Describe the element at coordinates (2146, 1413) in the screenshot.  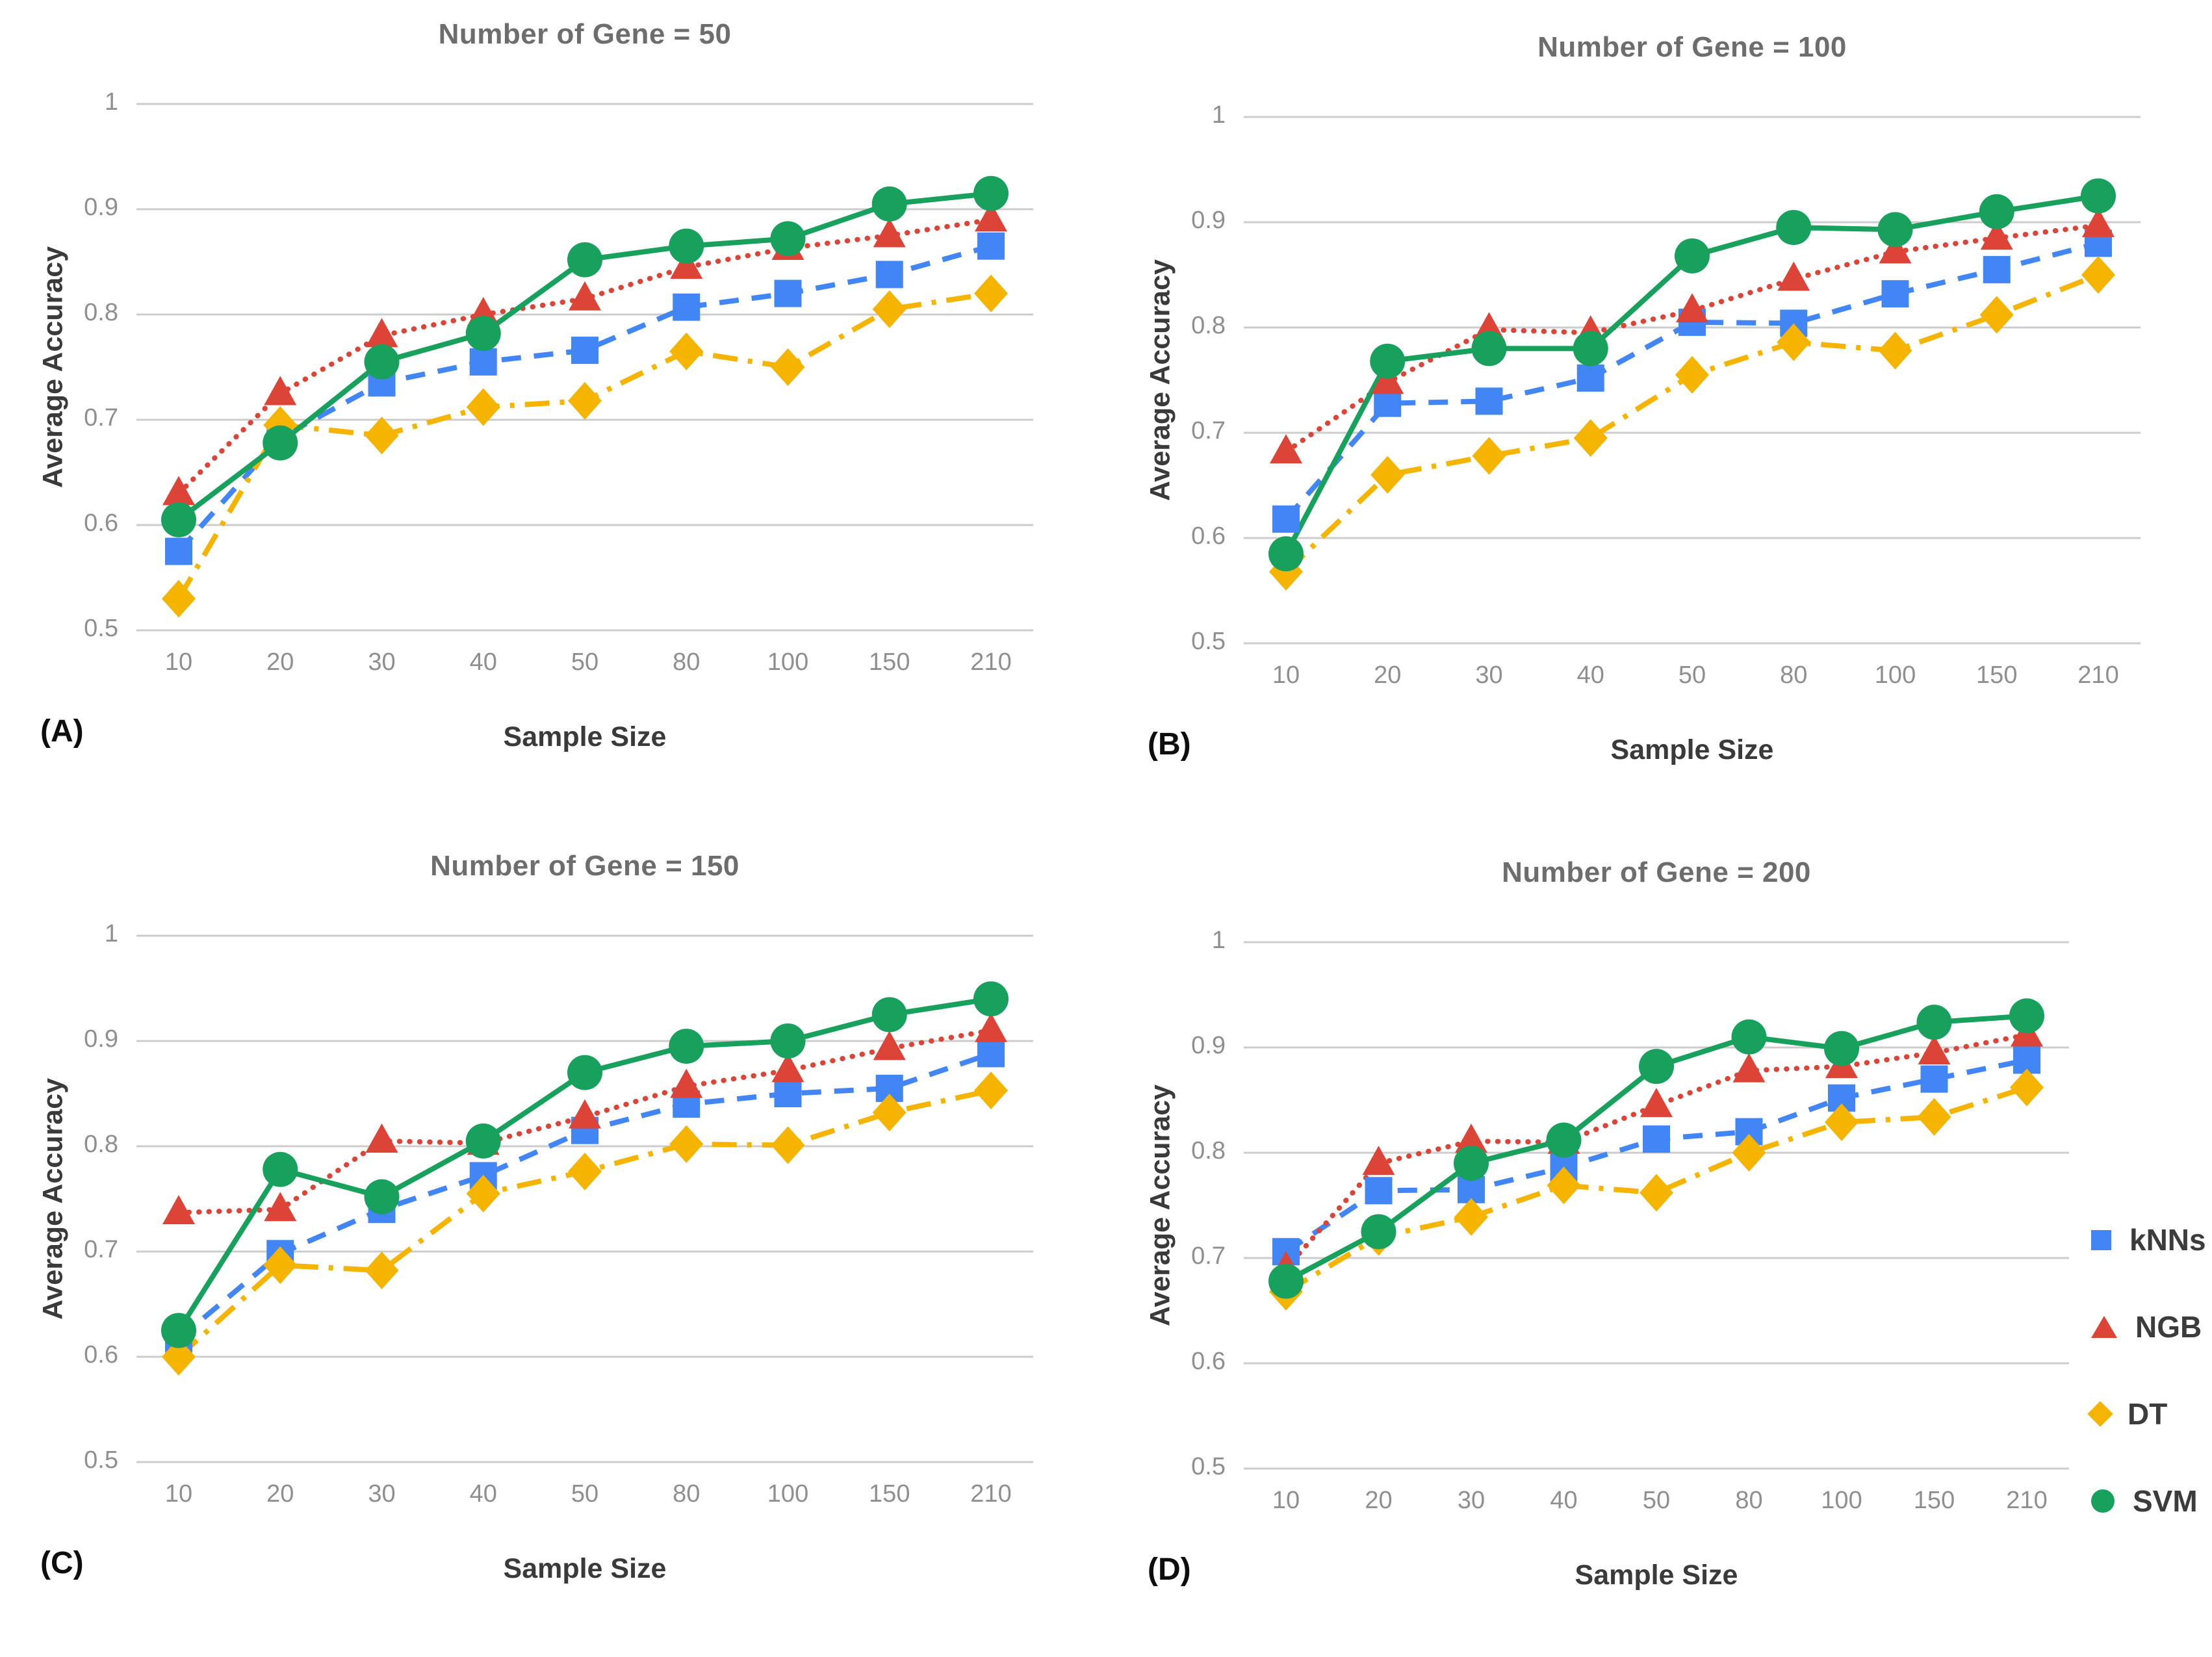
I see `legend-item-dt: DT` at that location.